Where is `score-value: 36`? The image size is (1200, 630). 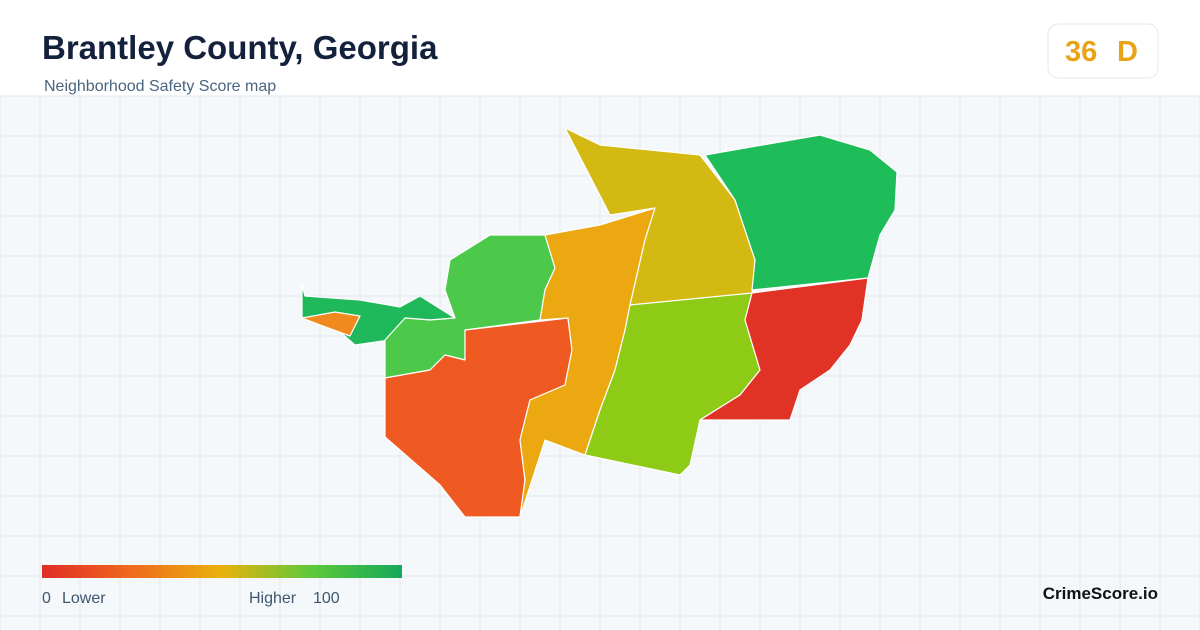
score-value: 36 is located at coordinates (1081, 52).